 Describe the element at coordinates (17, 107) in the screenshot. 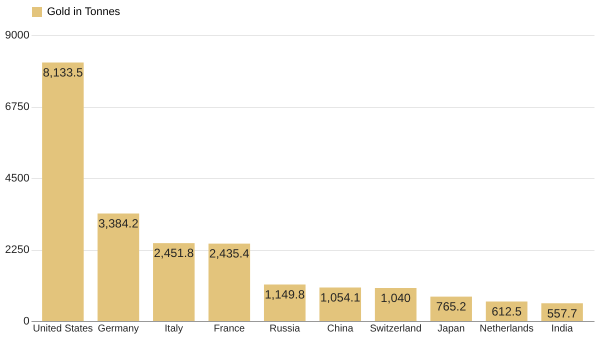

I see `y-tick-label: 6750` at that location.